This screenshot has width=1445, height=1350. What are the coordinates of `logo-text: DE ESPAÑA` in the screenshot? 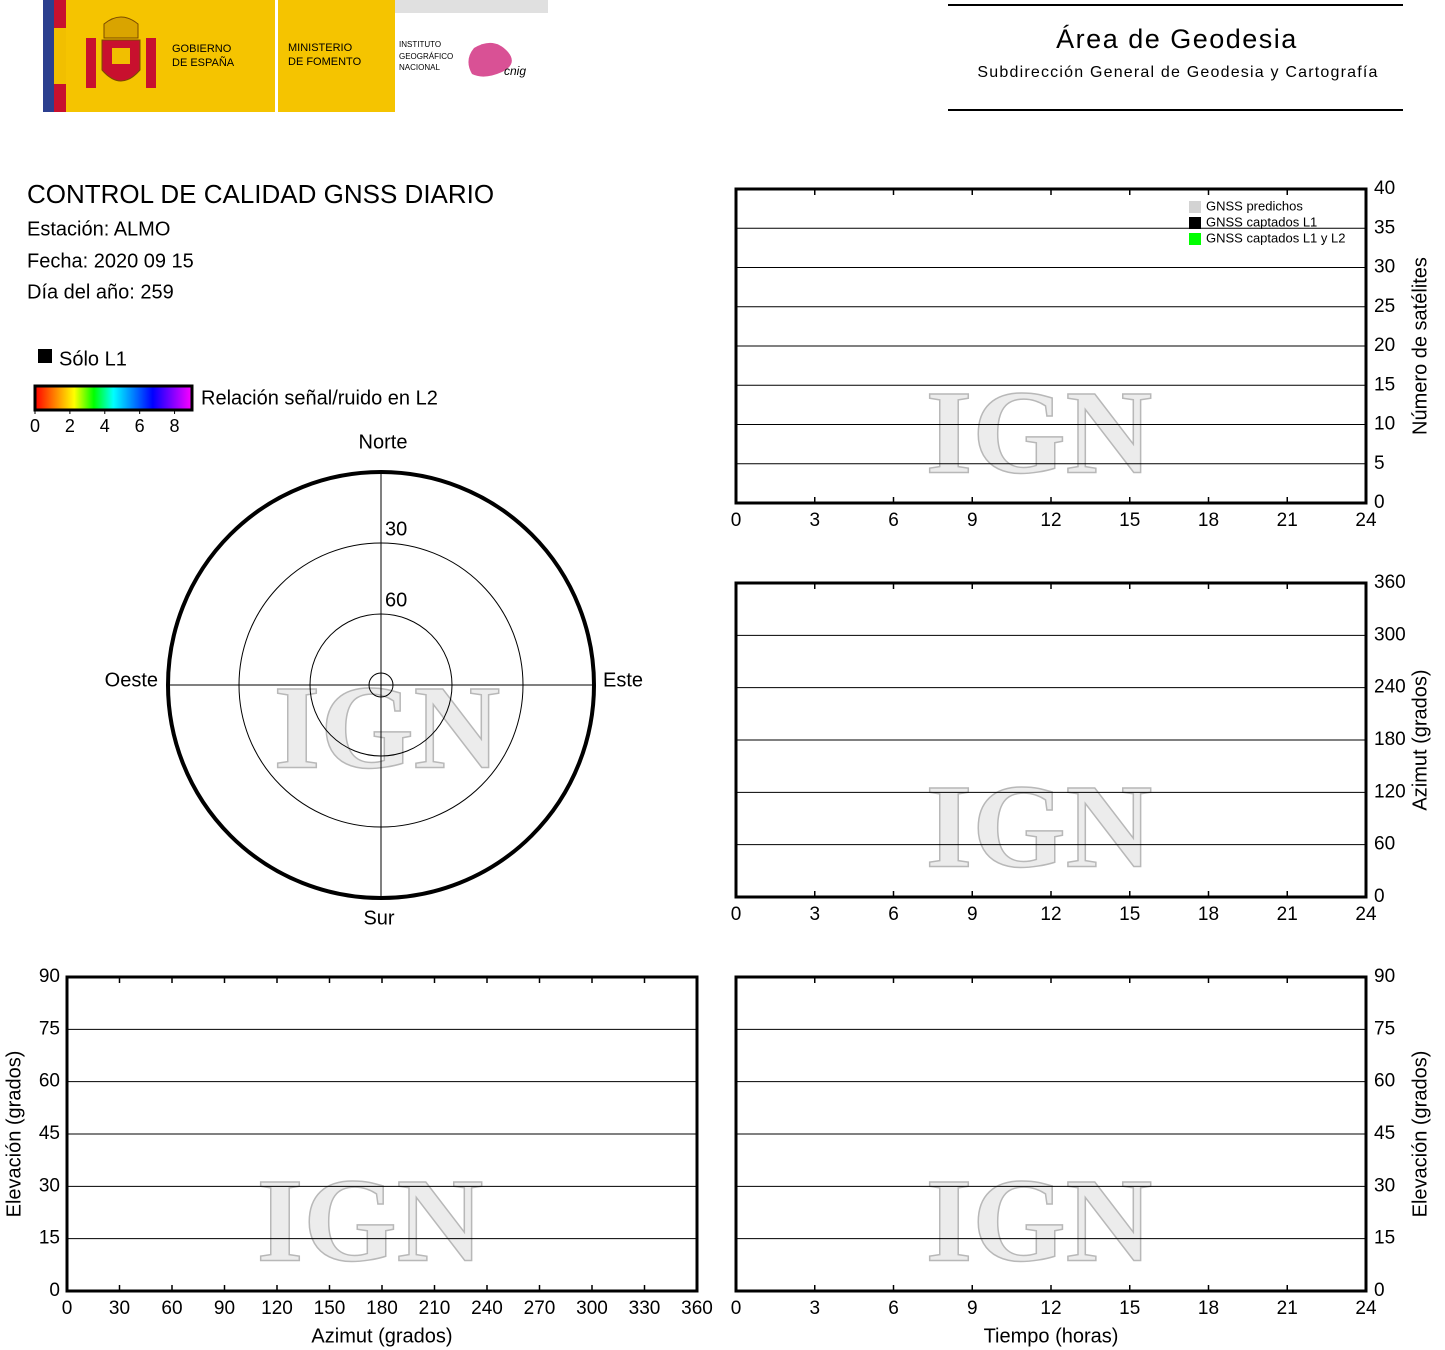 It's located at (203, 62).